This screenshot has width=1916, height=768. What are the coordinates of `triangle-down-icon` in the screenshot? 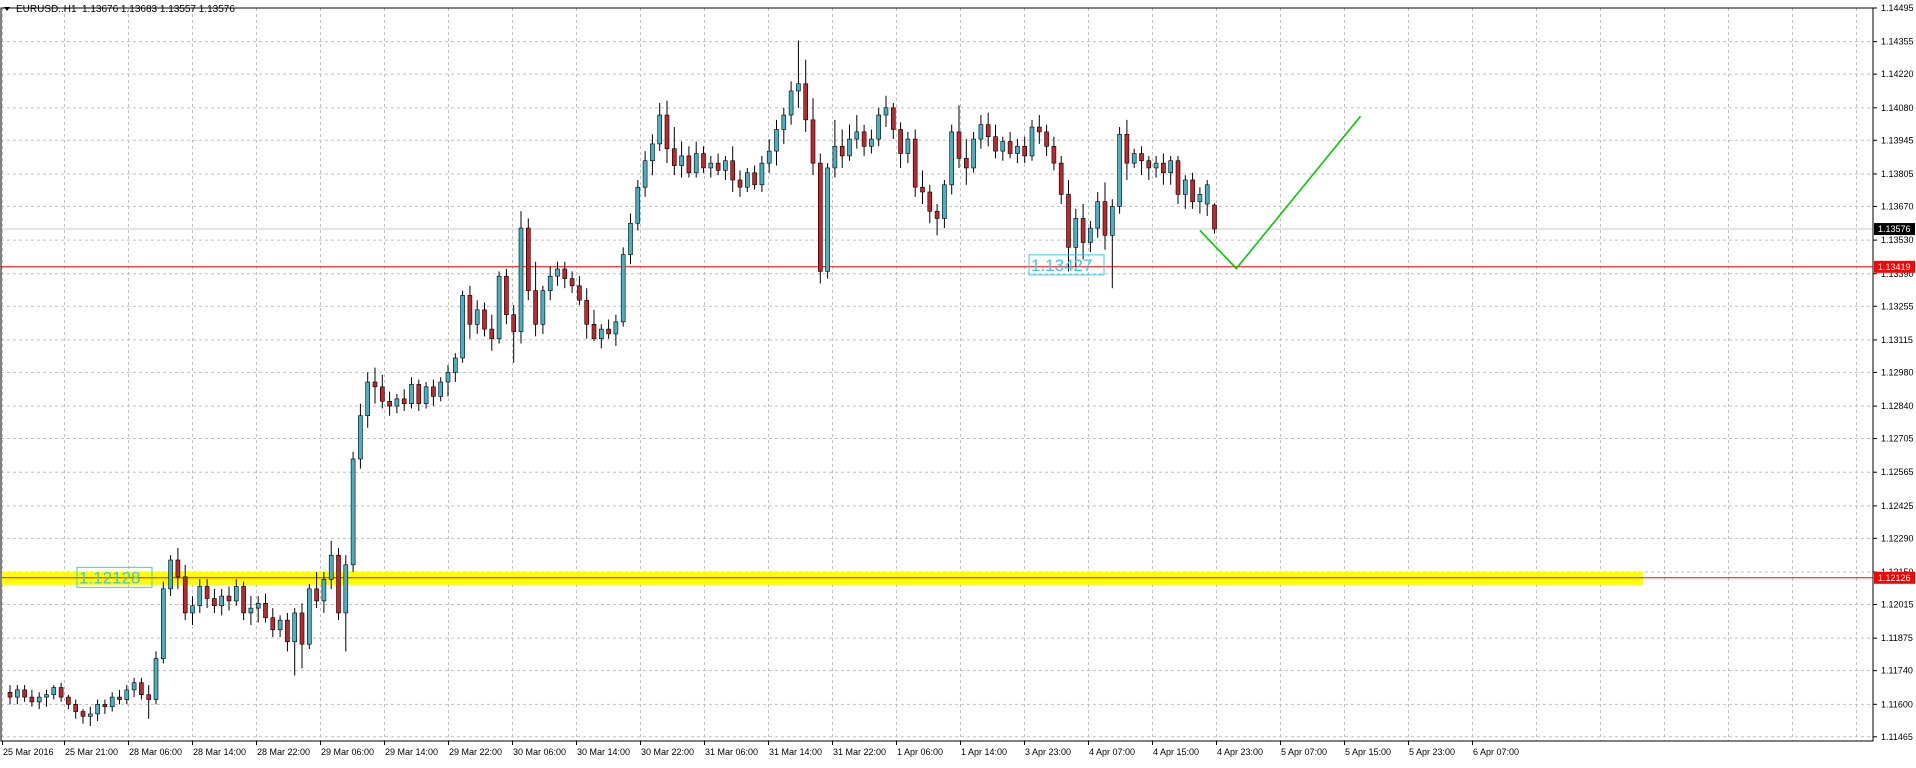 It's located at (7, 9).